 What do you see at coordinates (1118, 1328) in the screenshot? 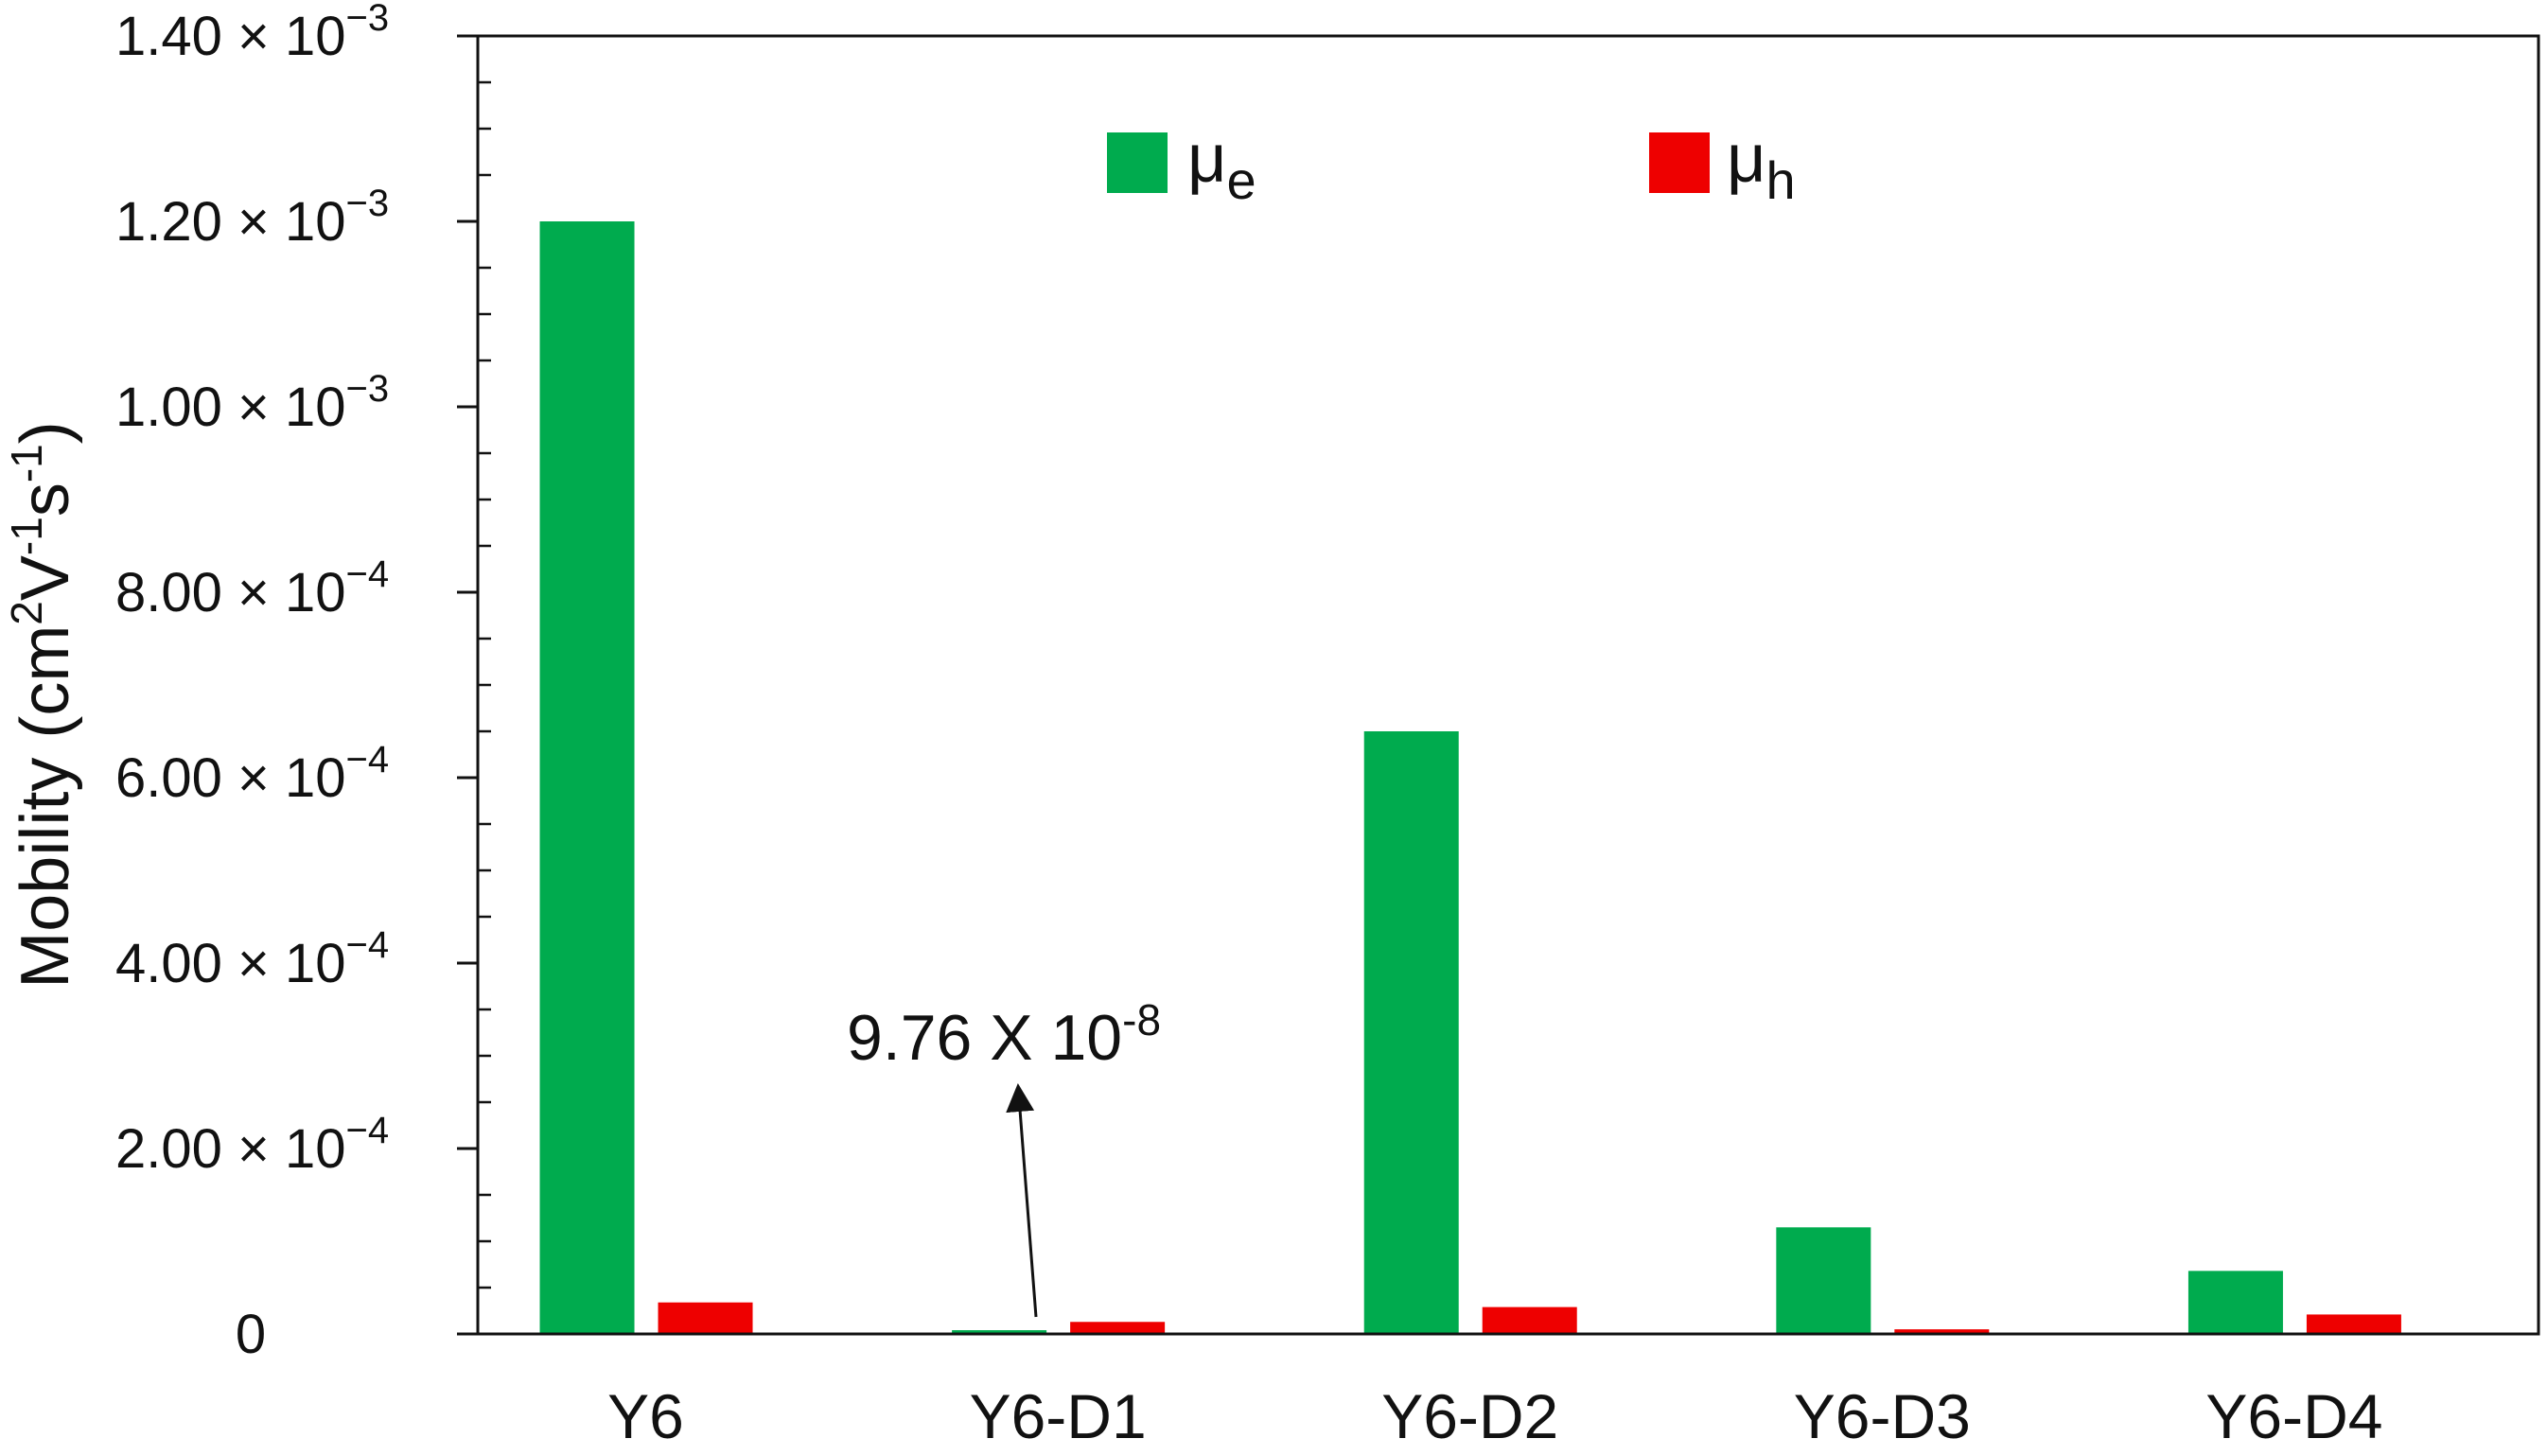
I see `bar-y6-d1-hole` at bounding box center [1118, 1328].